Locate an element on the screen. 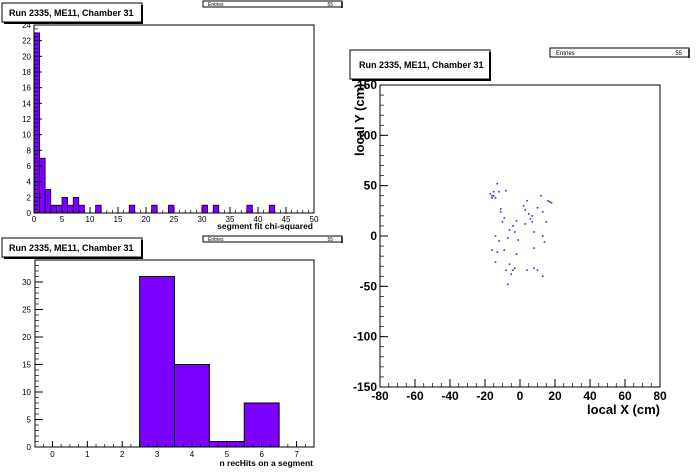 The width and height of the screenshot is (696, 472). scatter-stats-value: 55 is located at coordinates (678, 54).